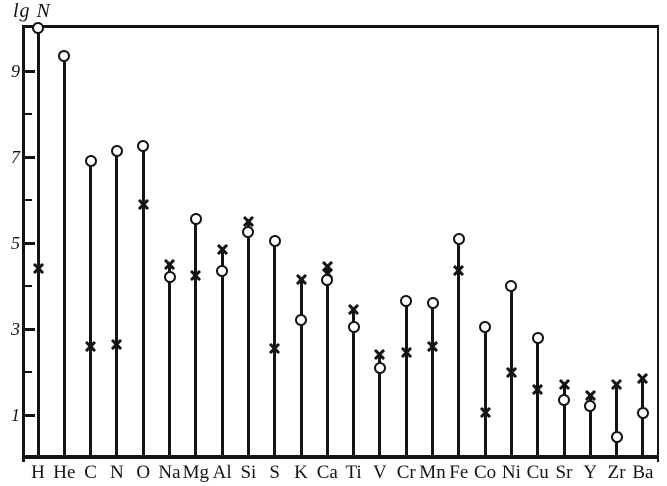 The width and height of the screenshot is (667, 486). What do you see at coordinates (169, 472) in the screenshot?
I see `element-label: Na` at bounding box center [169, 472].